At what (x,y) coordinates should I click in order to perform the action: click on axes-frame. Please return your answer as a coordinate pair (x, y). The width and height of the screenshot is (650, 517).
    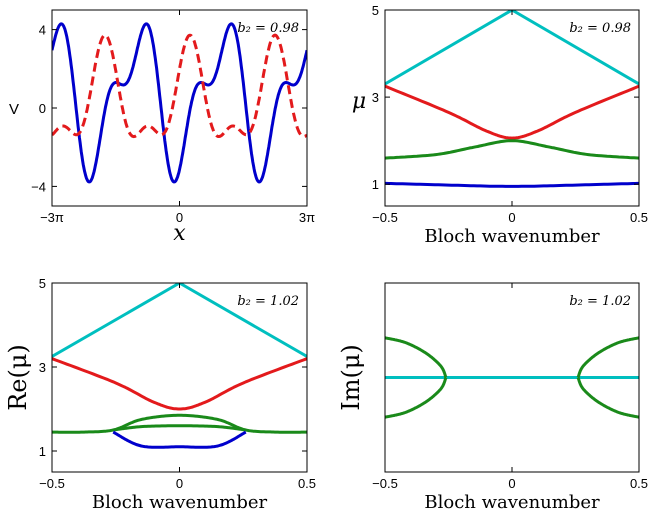
    Looking at the image, I should click on (179, 377).